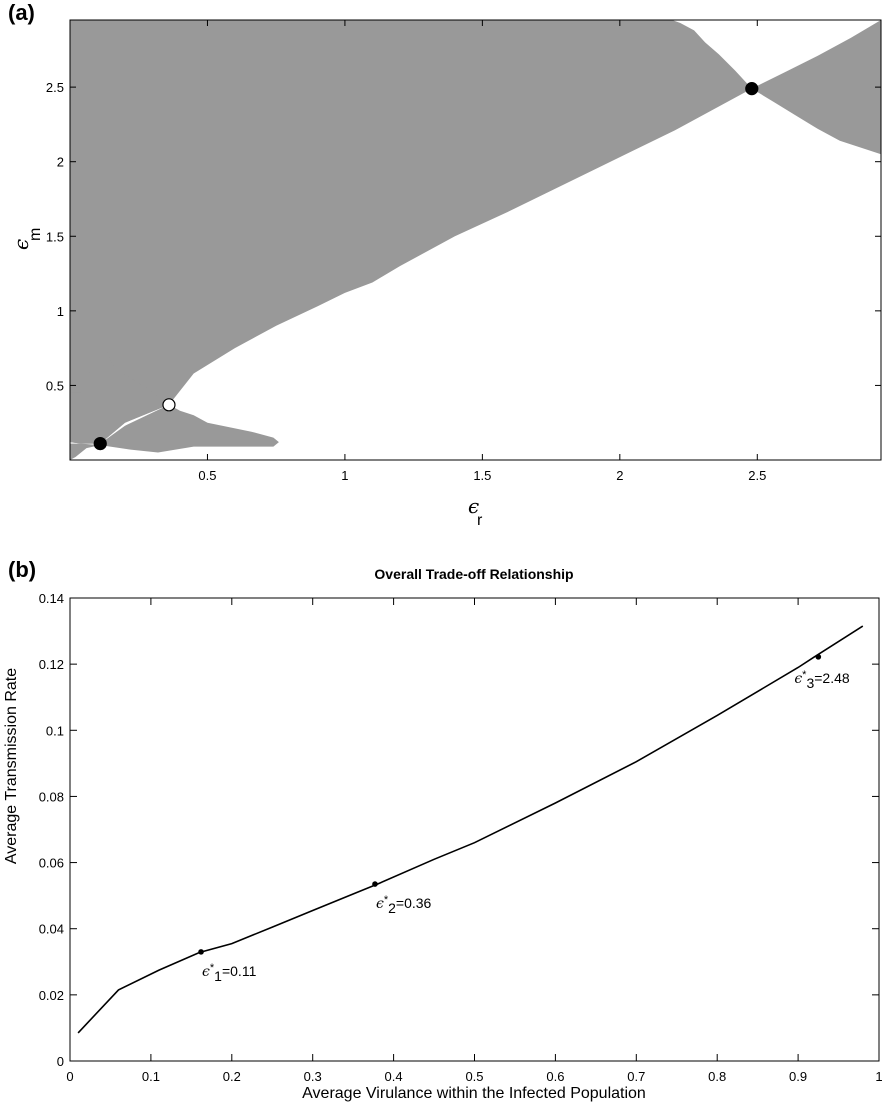  I want to click on y-axis-subscript: m, so click(35, 234).